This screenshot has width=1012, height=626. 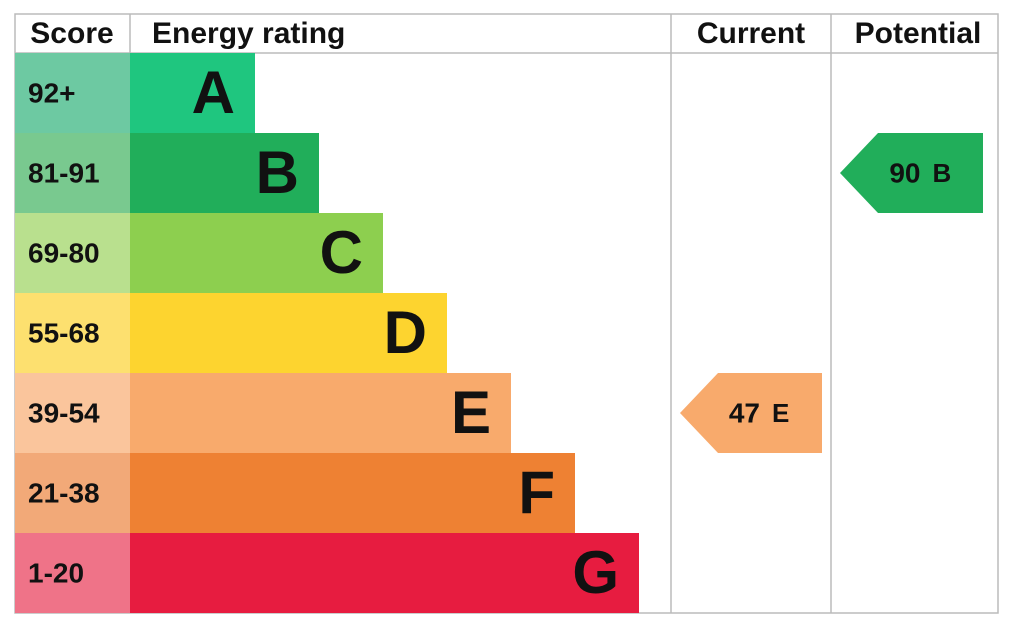 What do you see at coordinates (213, 92) in the screenshot?
I see `band-letter: A` at bounding box center [213, 92].